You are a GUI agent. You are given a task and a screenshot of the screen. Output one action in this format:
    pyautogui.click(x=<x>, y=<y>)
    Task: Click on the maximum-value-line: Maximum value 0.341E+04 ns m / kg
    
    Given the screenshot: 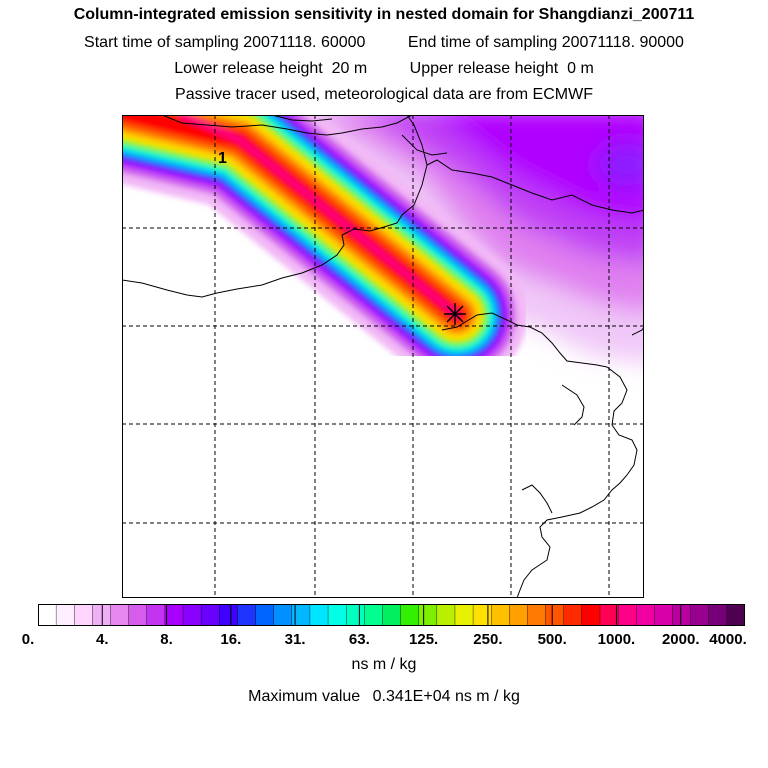 What is the action you would take?
    pyautogui.click(x=384, y=697)
    